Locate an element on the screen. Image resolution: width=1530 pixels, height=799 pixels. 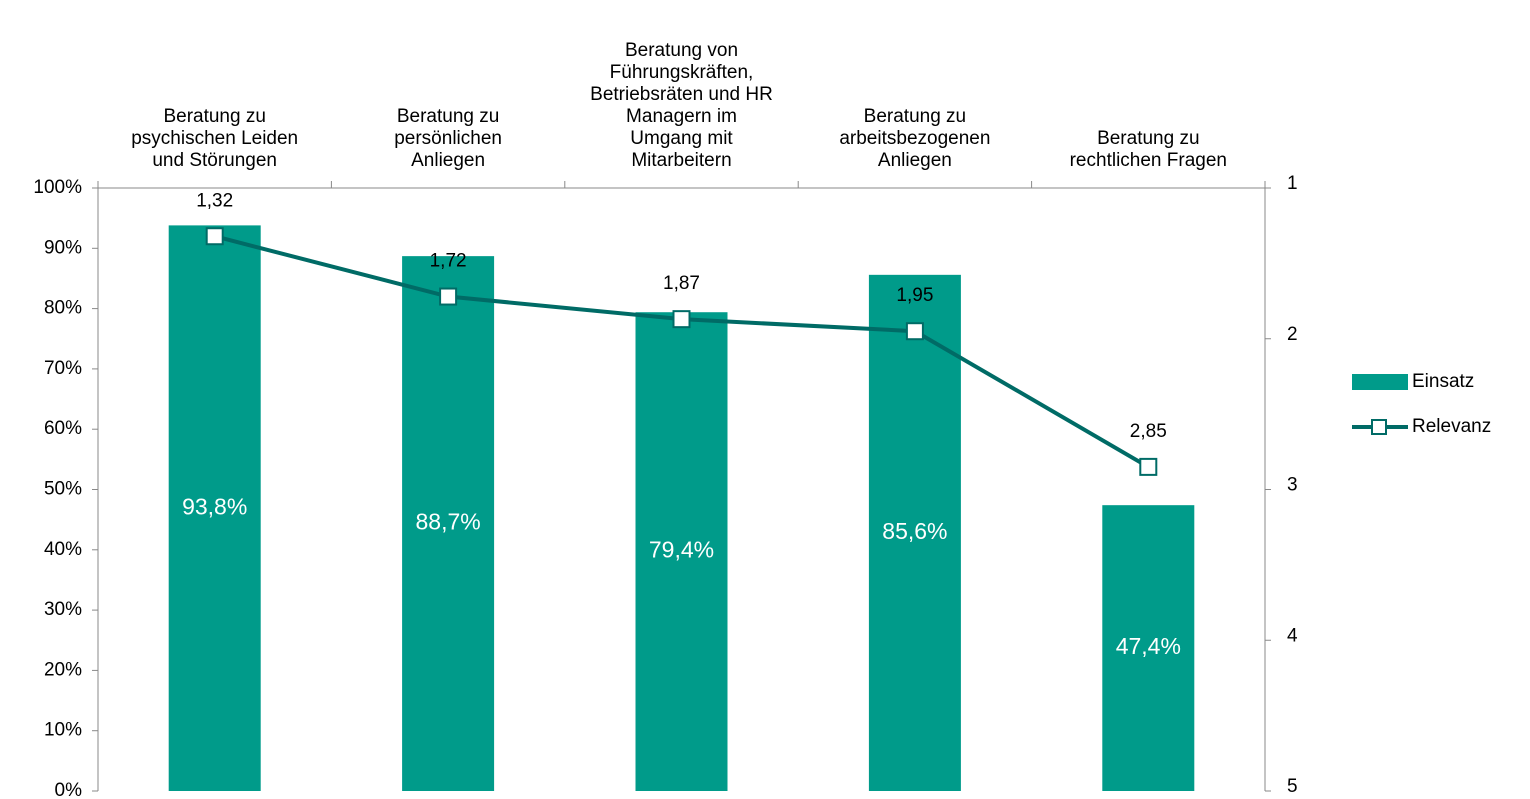
line-value-label: 1,72 is located at coordinates (448, 261).